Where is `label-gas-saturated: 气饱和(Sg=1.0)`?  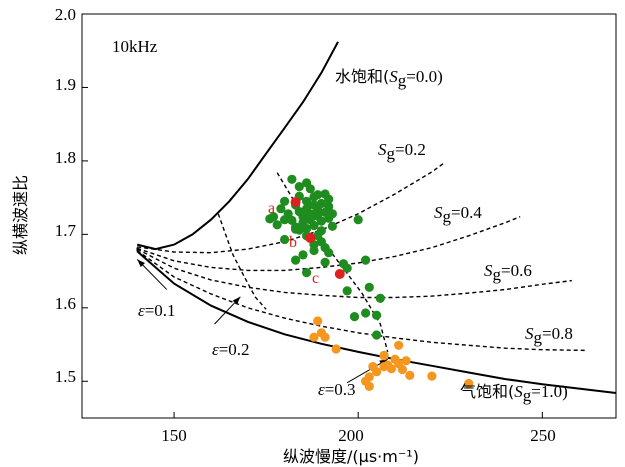
label-gas-saturated: 气饱和(Sg=1.0) is located at coordinates (514, 393).